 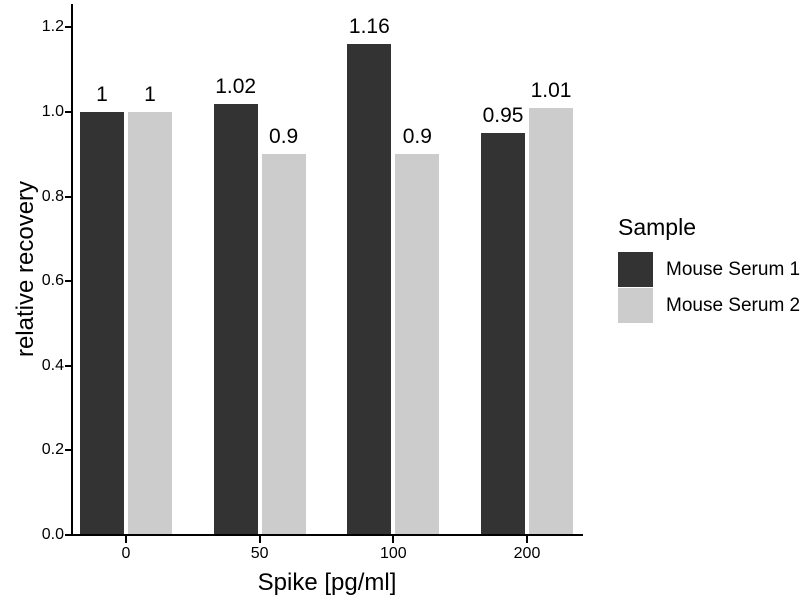 I want to click on legend-item: Mouse Serum 1, so click(x=709, y=269).